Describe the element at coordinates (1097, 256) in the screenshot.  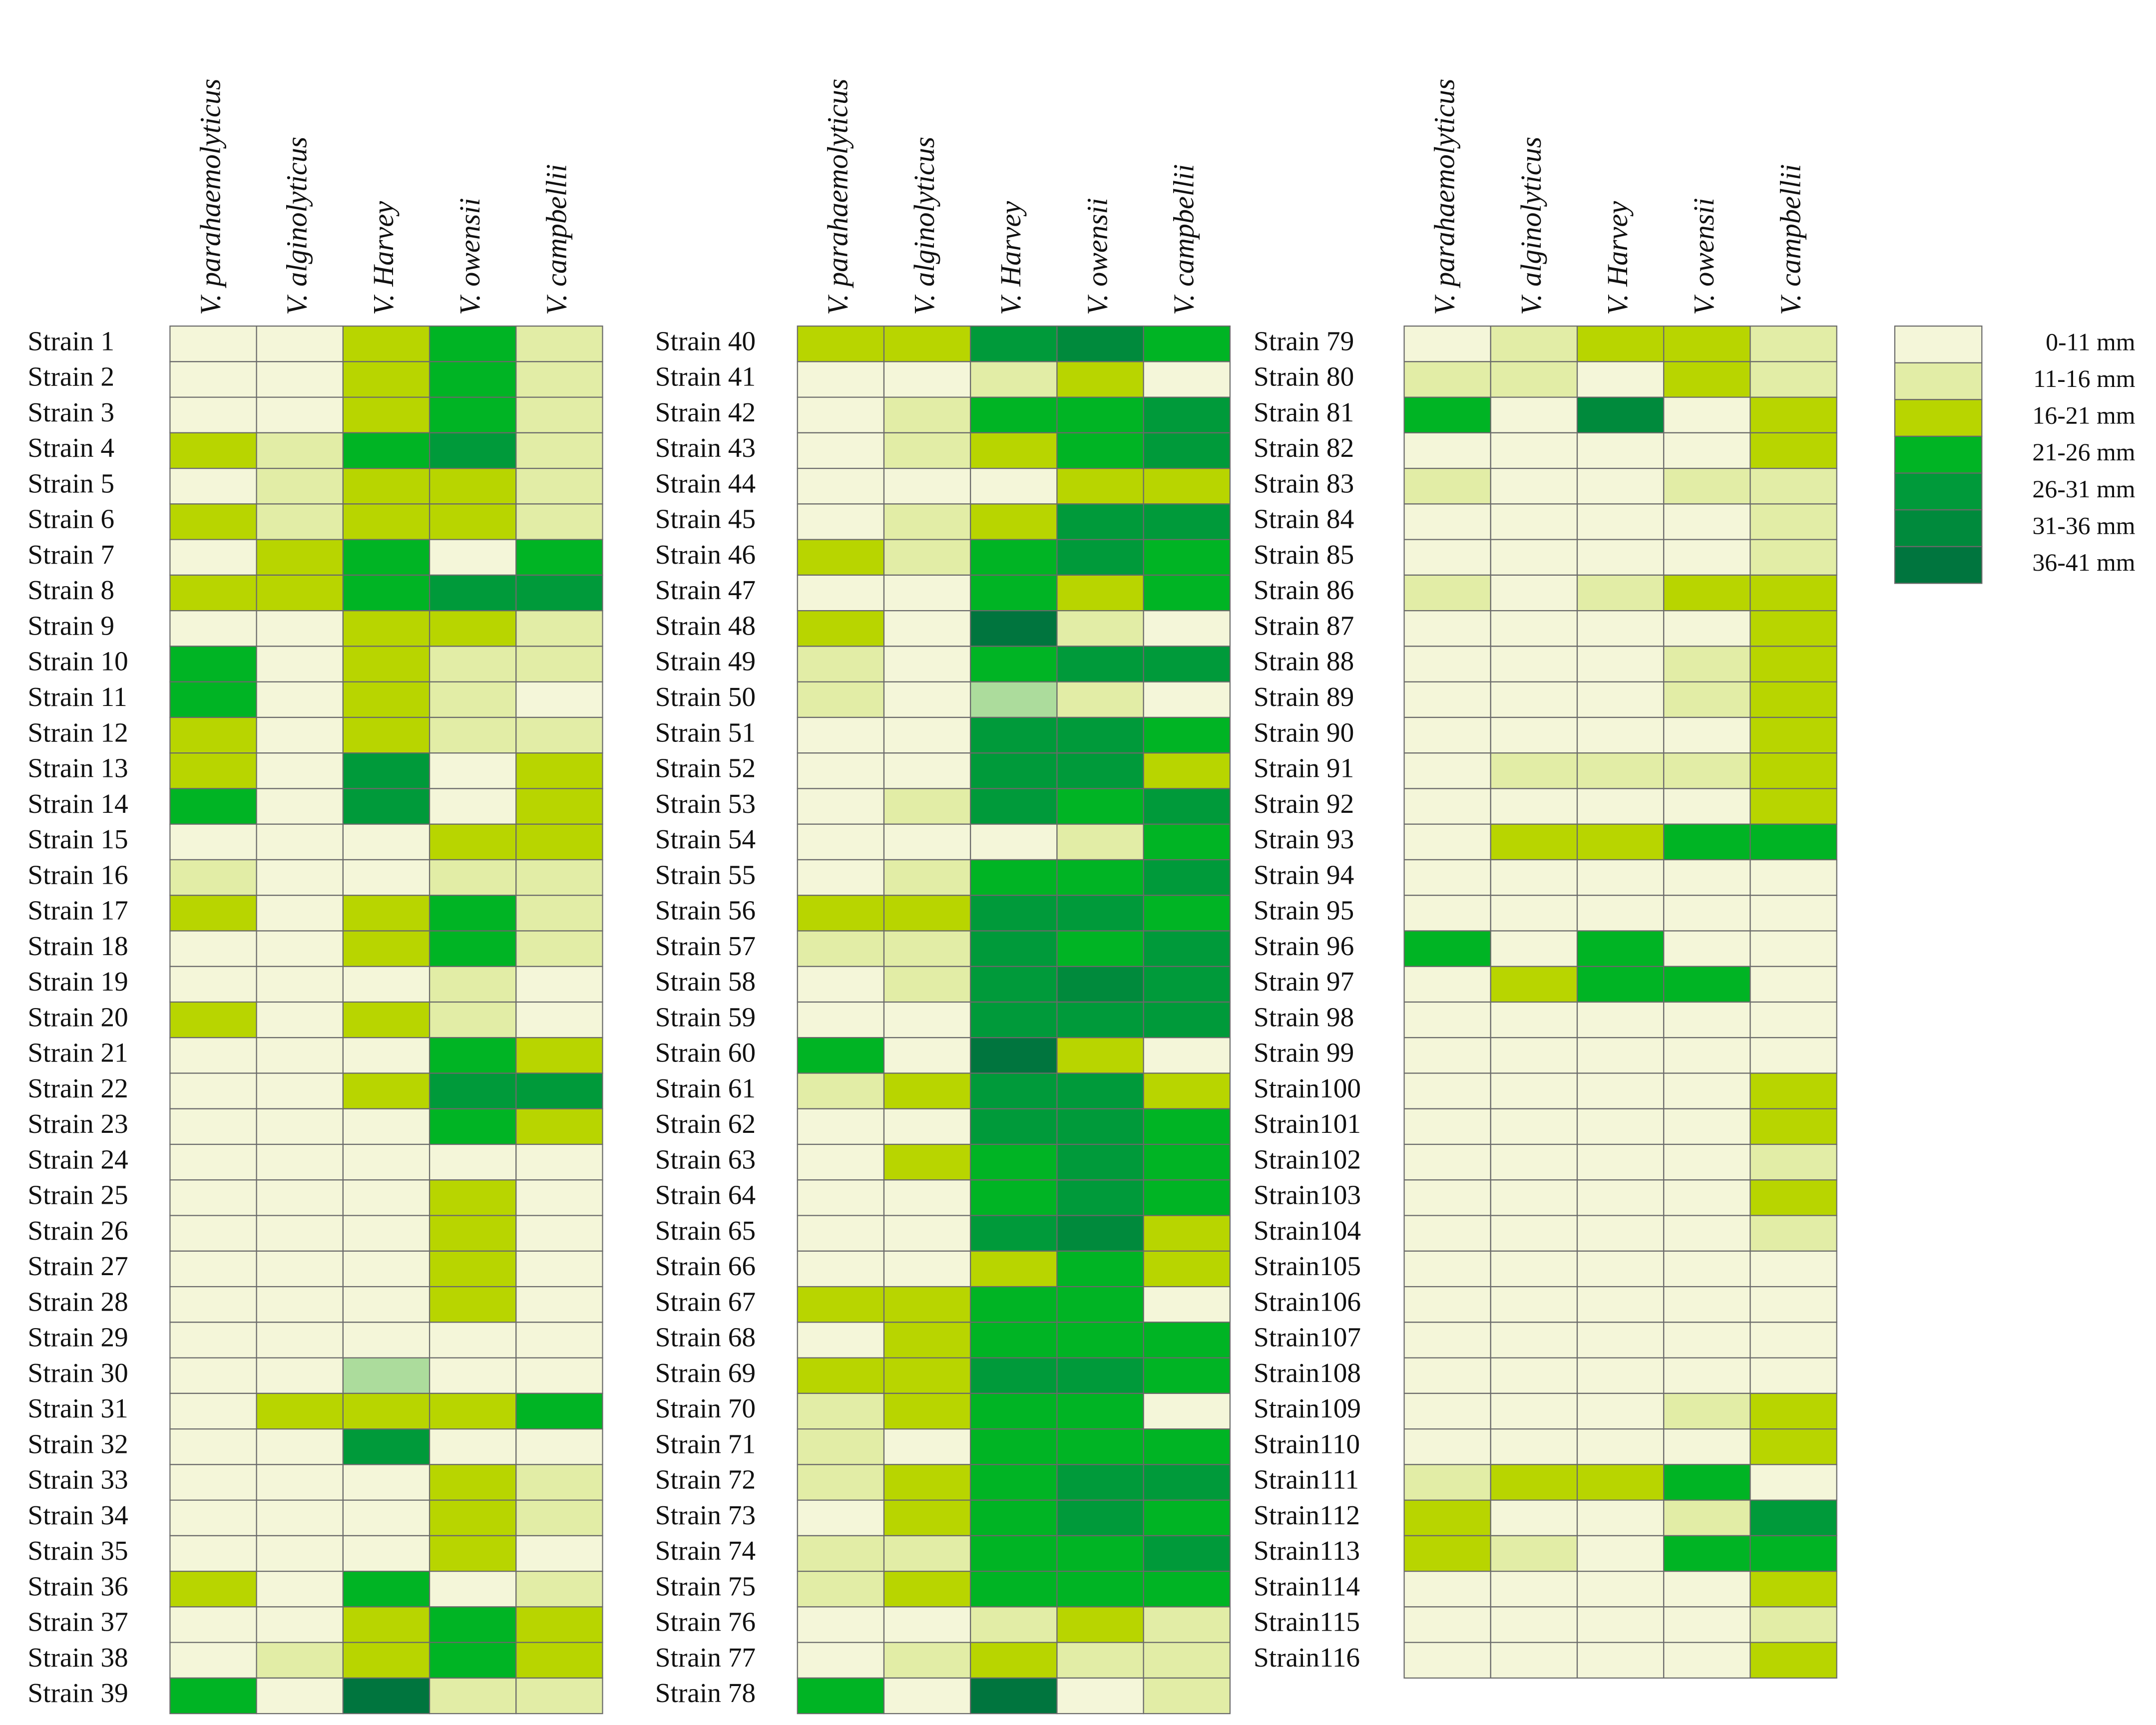
I see `column-header: V. owensii` at that location.